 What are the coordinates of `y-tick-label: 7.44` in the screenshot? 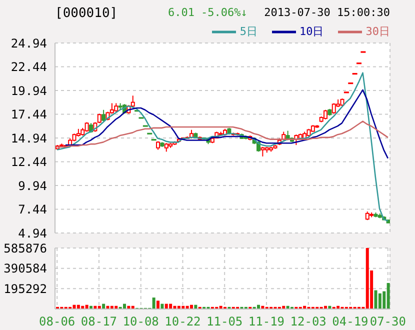 It's located at (32, 209).